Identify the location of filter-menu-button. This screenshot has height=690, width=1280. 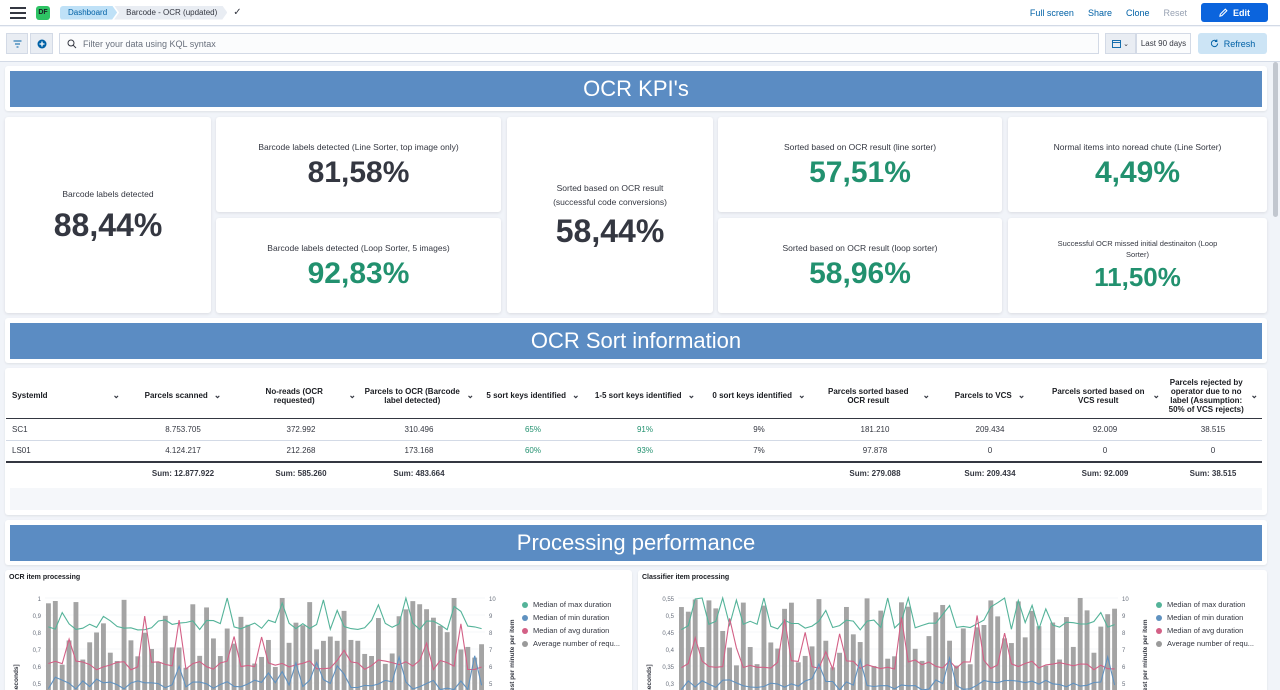
(17, 43).